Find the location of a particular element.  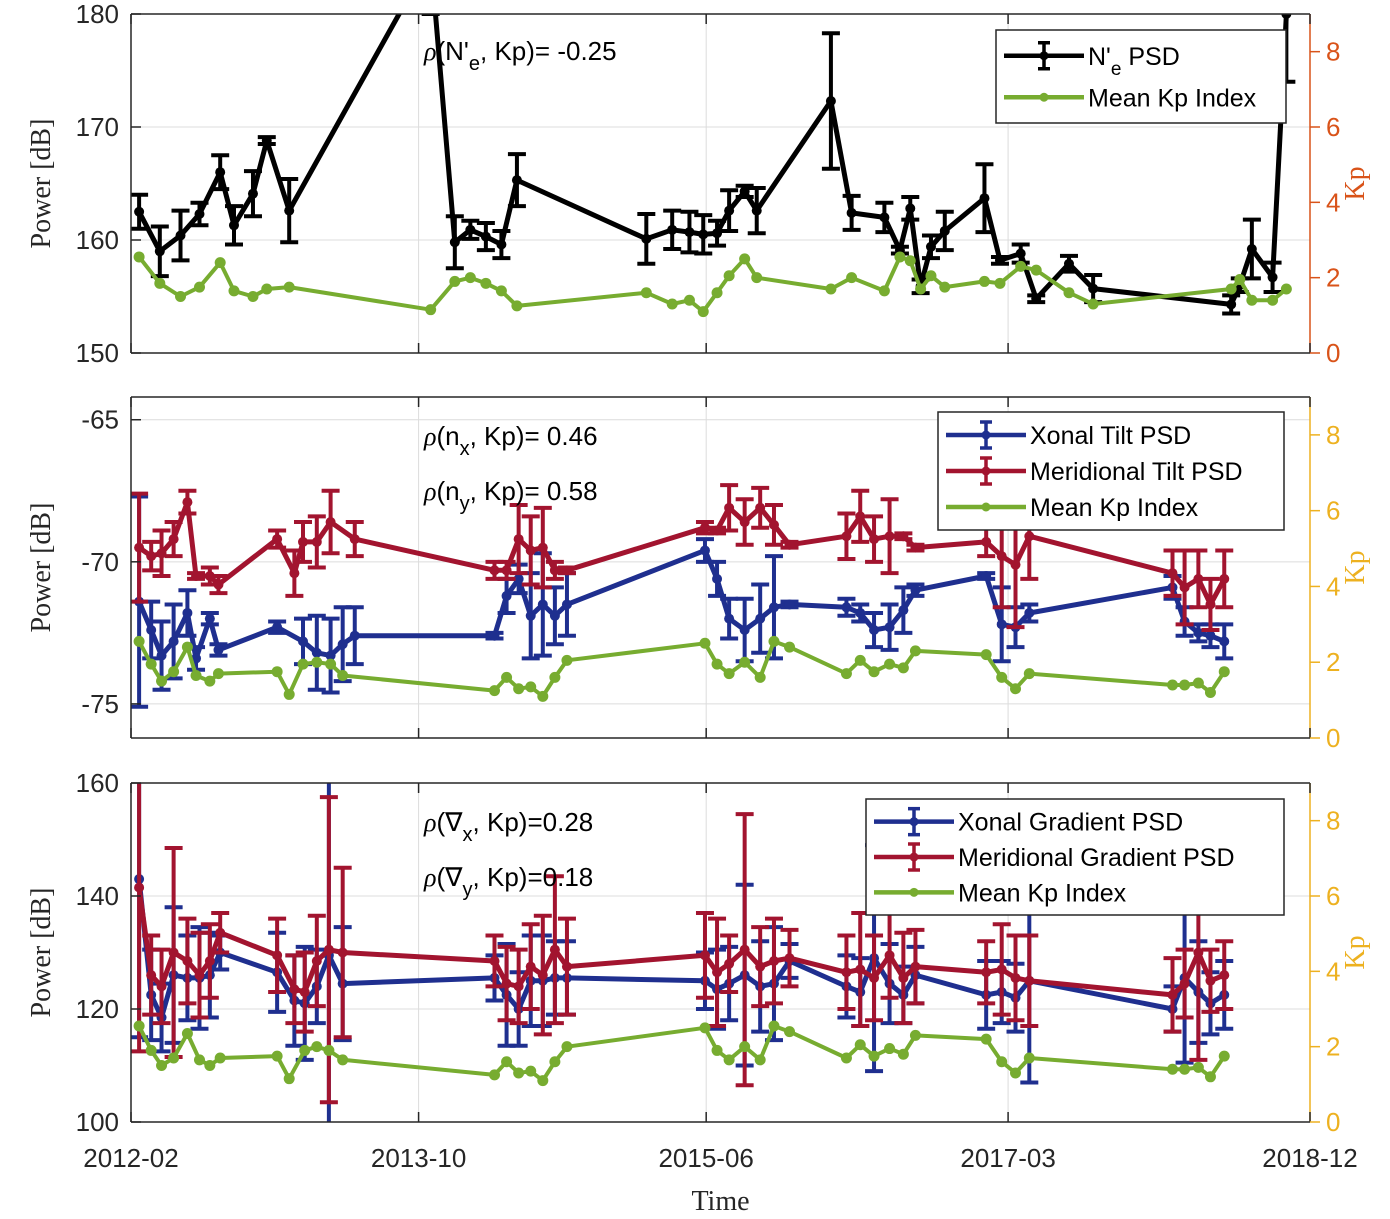

y-right-axis-label: Kp is located at coordinates (1355, 952).